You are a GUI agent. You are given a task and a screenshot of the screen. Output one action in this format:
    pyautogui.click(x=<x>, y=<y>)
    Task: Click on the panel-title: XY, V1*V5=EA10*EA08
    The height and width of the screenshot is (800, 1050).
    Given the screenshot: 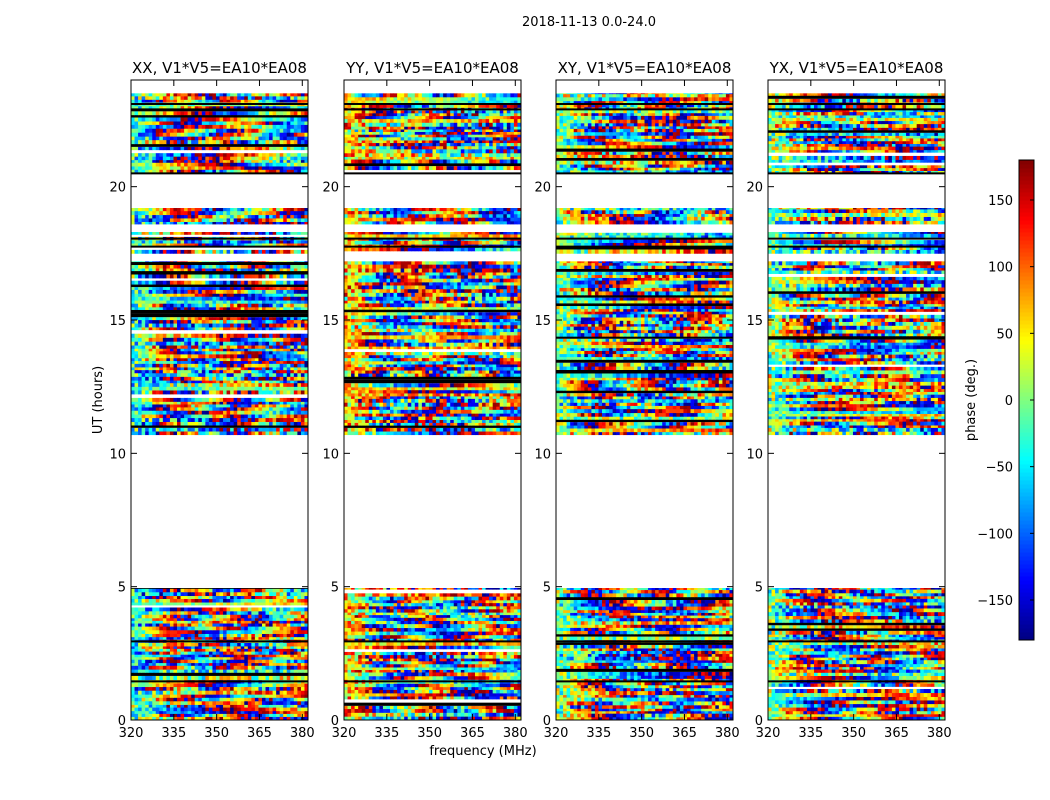 What is the action you would take?
    pyautogui.click(x=645, y=68)
    